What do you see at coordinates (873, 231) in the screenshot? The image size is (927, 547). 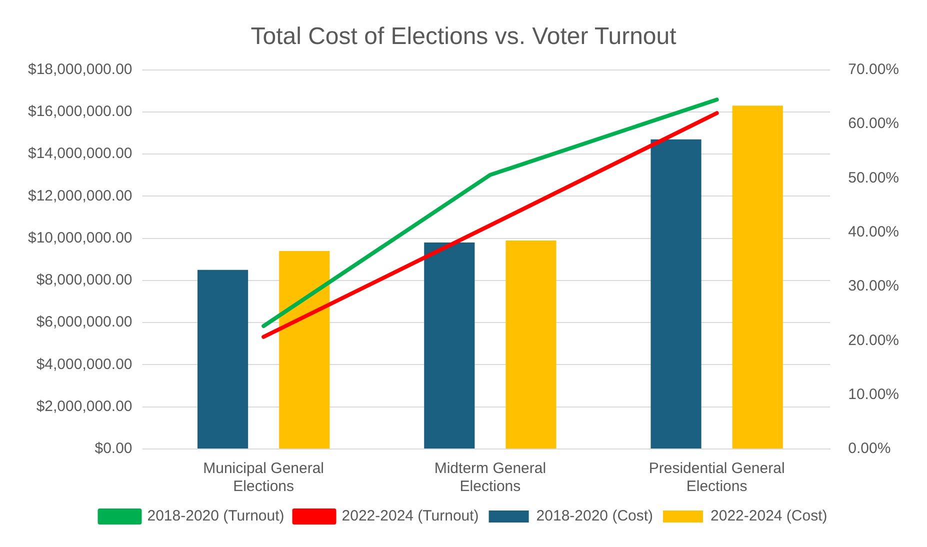 I see `y2-tick-label: 40.00%` at bounding box center [873, 231].